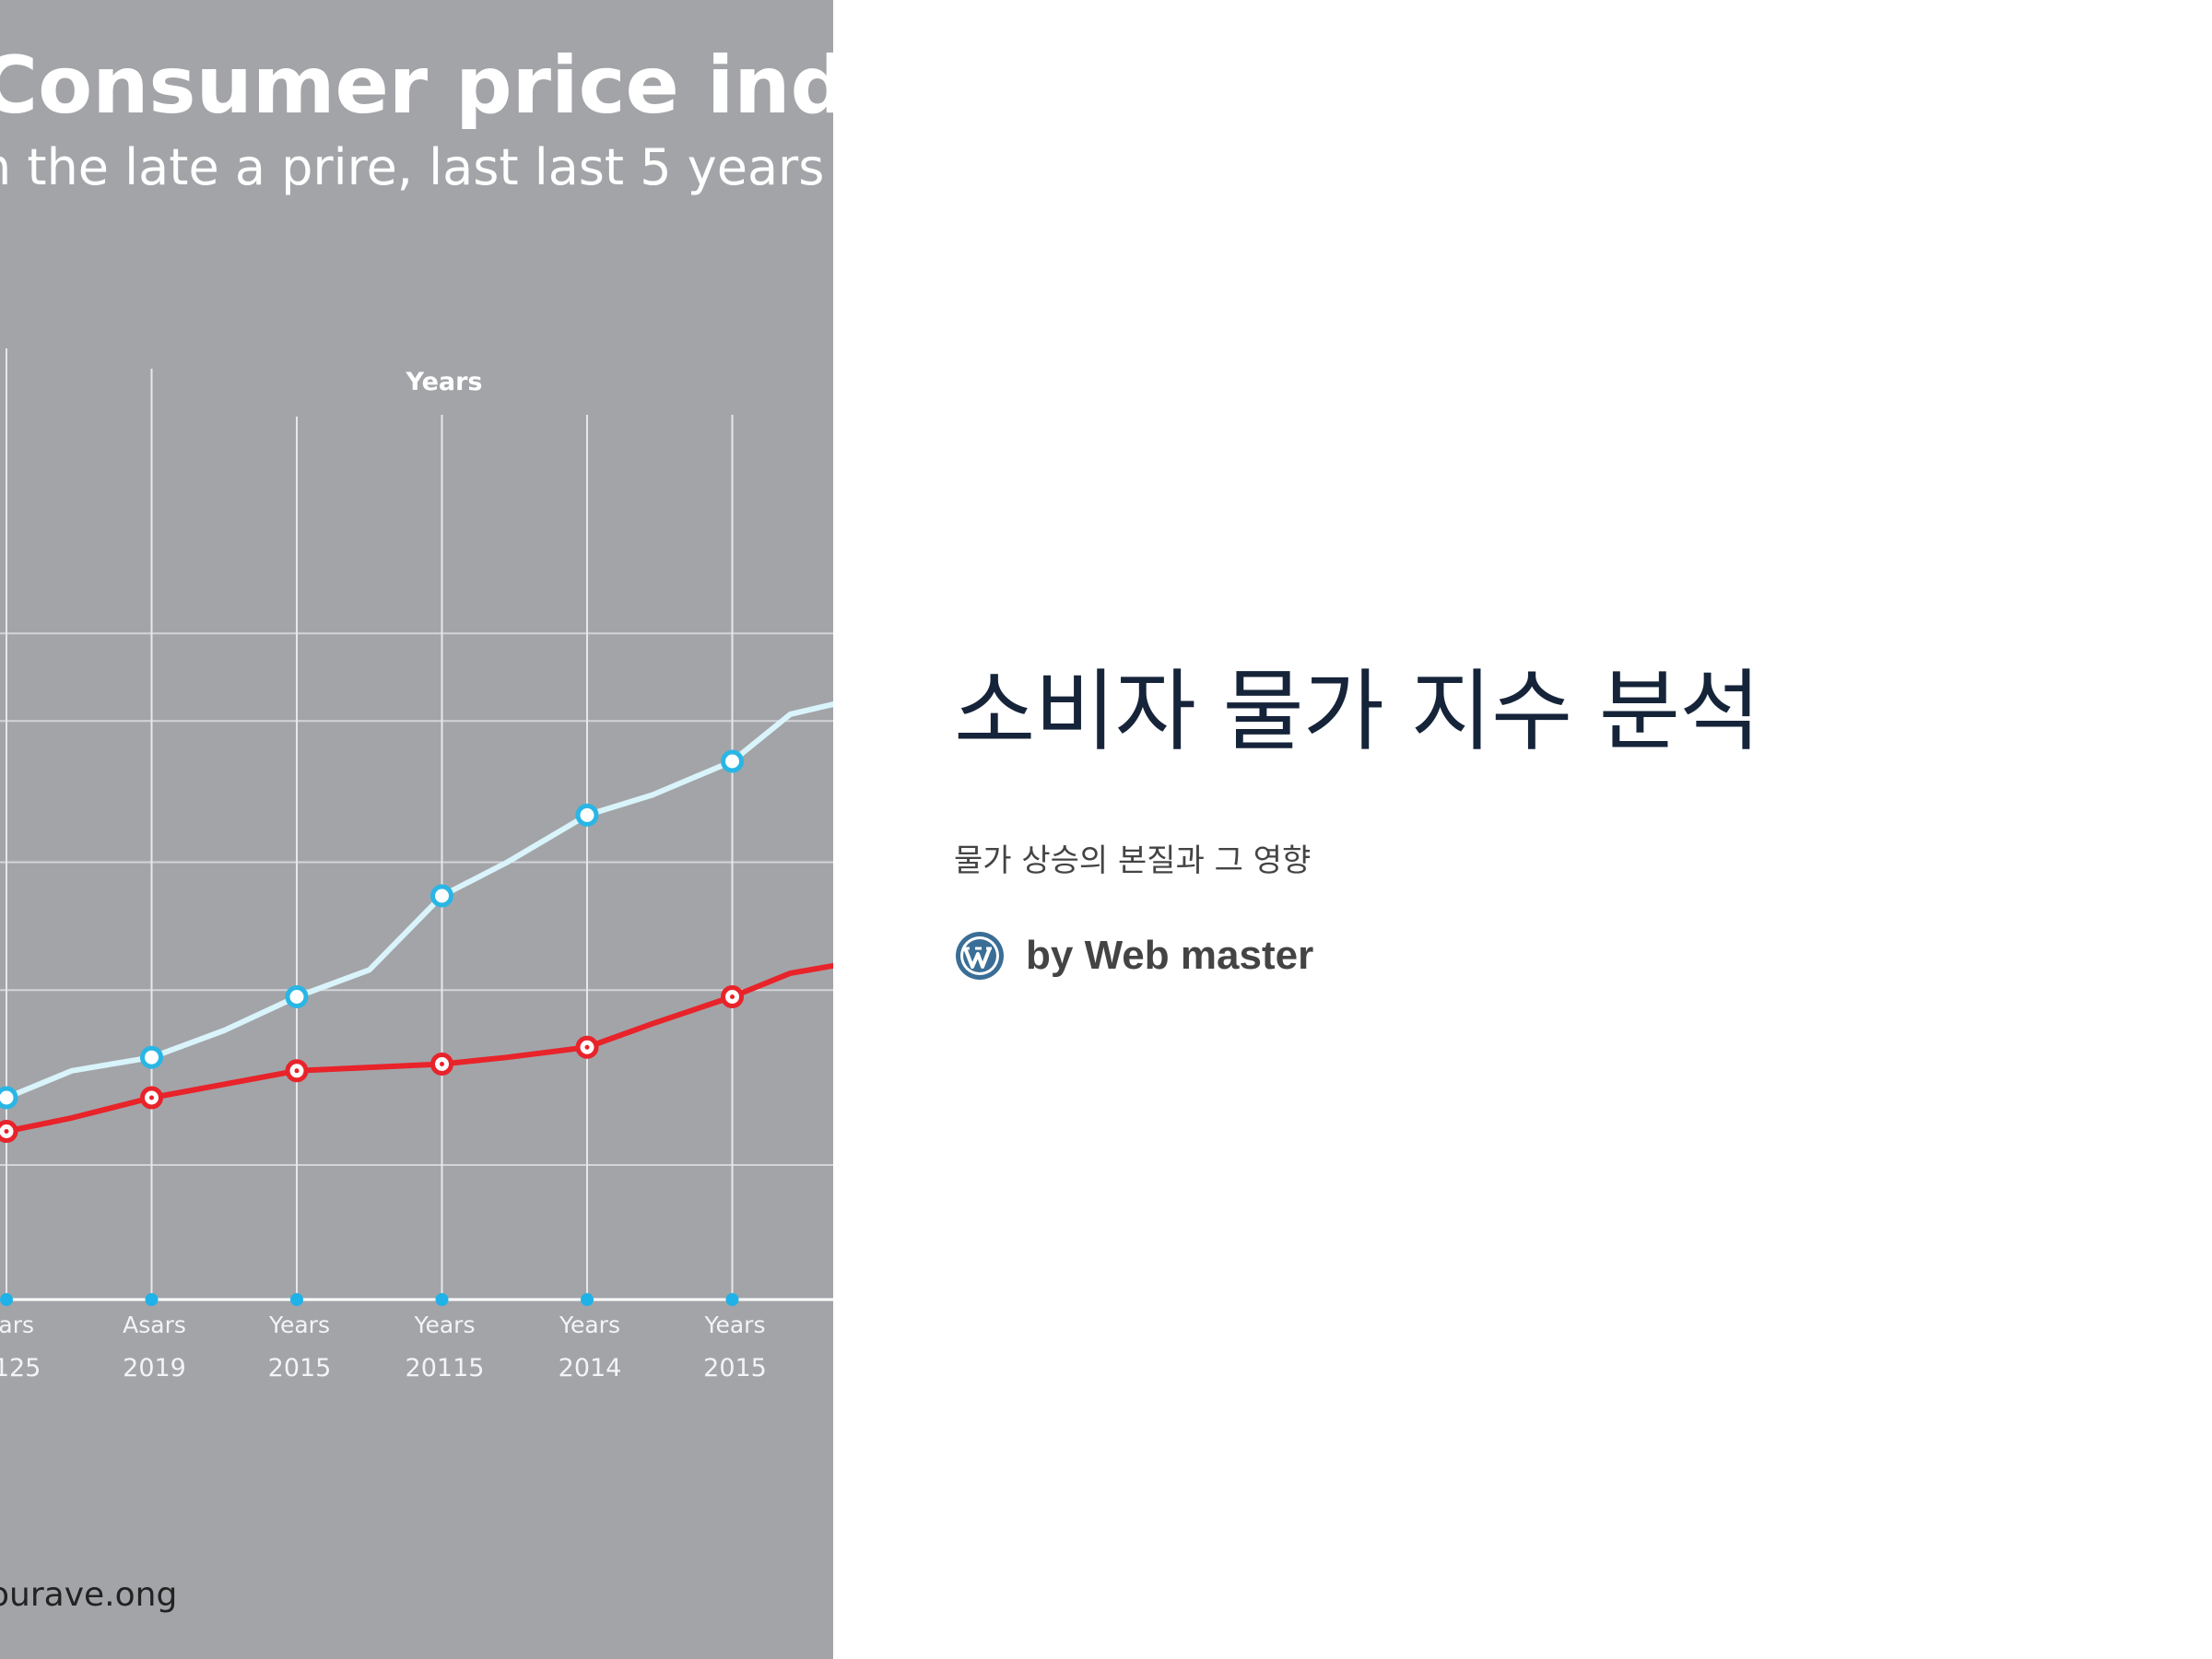 This screenshot has width=2212, height=1659. What do you see at coordinates (980, 956) in the screenshot?
I see `wordpress-icon` at bounding box center [980, 956].